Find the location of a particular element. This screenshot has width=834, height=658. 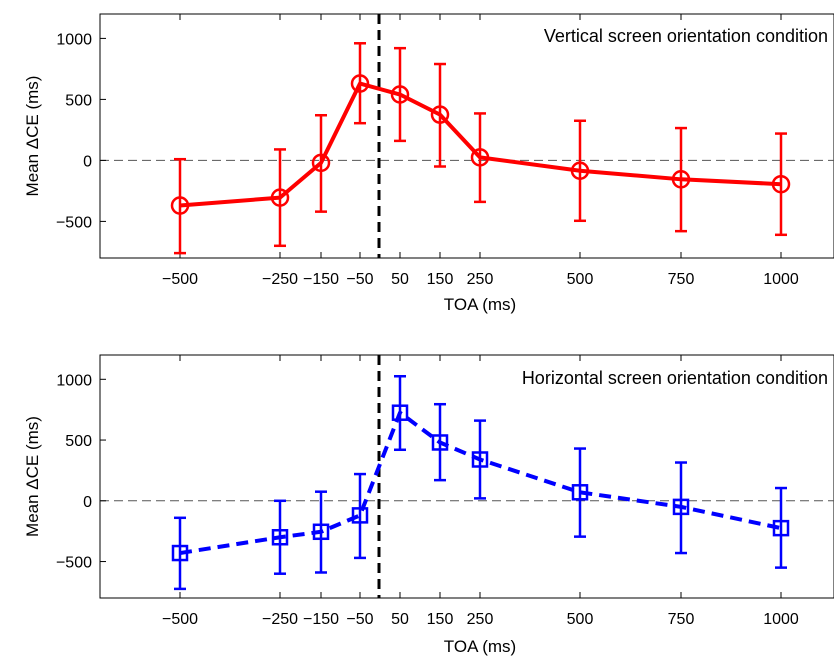

panel-title: Vertical screen orientation condition is located at coordinates (686, 36).